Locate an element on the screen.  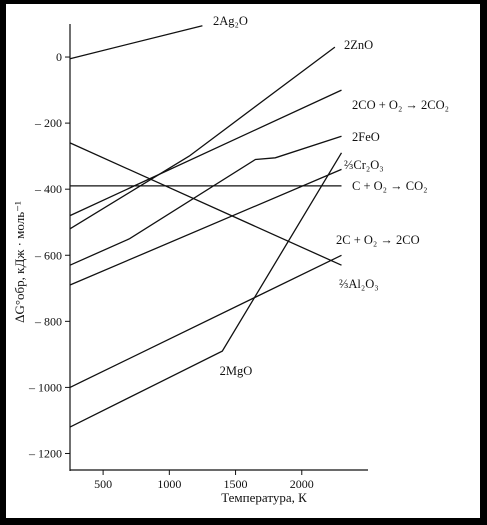
series-label-5: ⅔Cr₂O₃ is located at coordinates (364, 165).